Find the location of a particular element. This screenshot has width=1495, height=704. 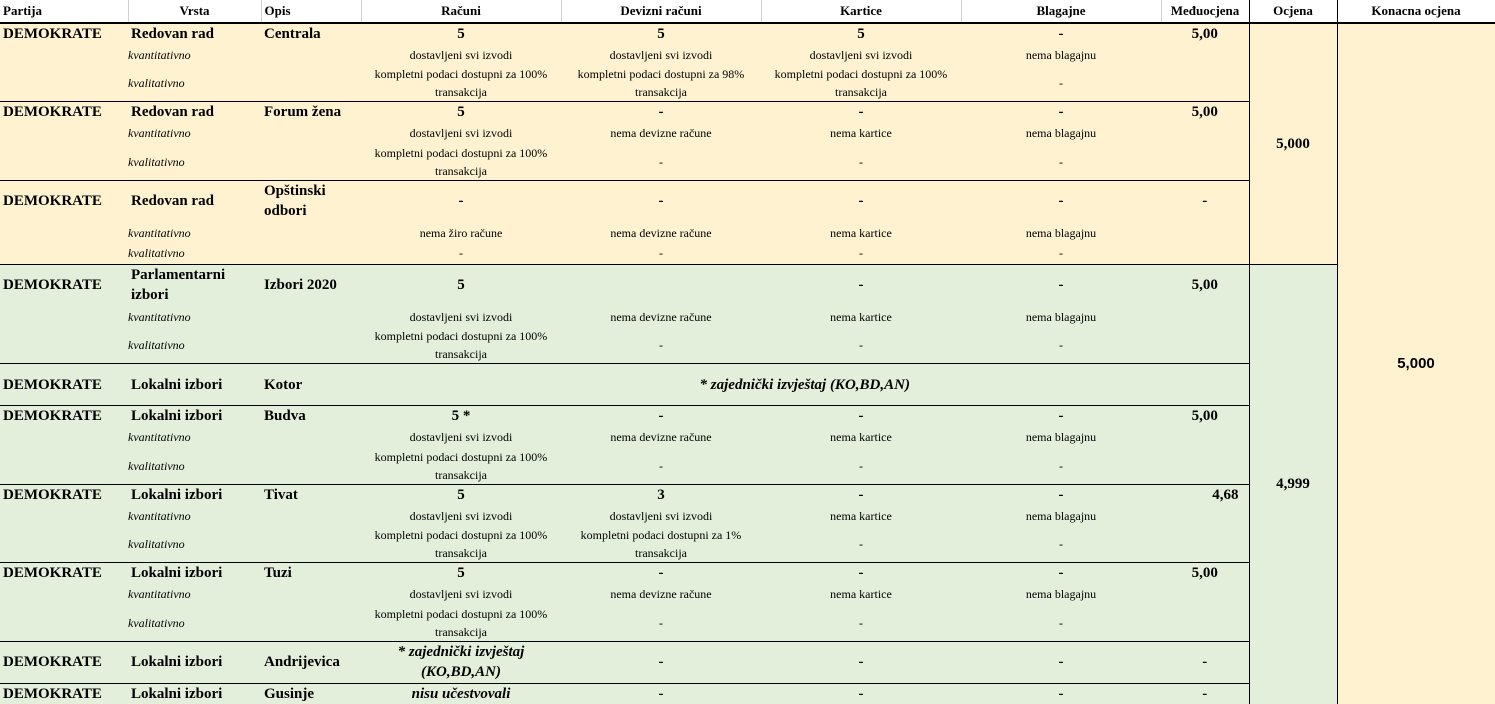

col-ocjena: Ocjena is located at coordinates (1293, 12).